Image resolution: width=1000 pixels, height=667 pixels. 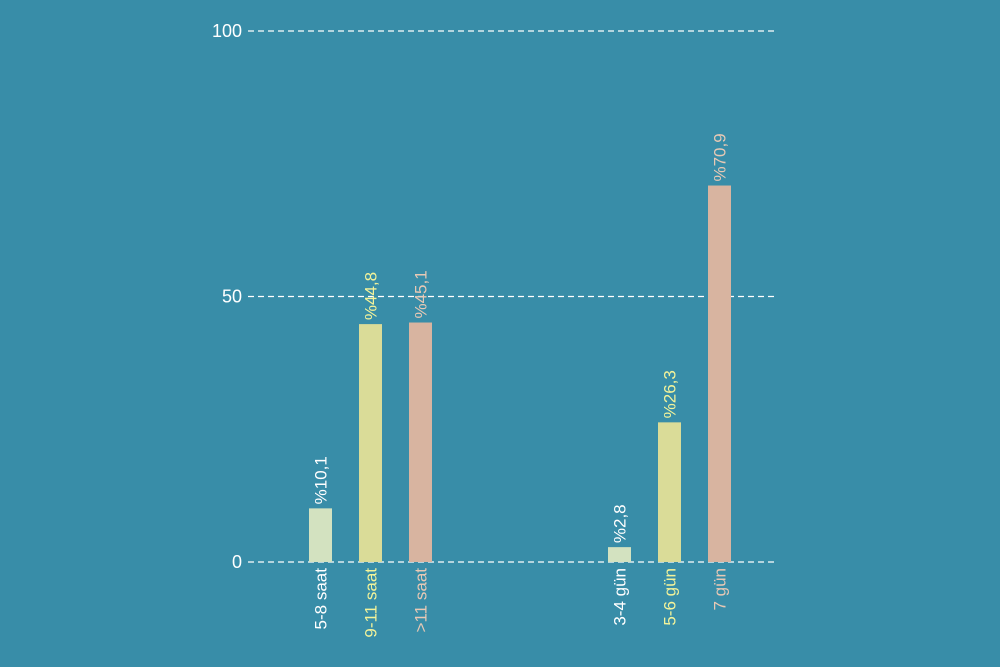 I want to click on bar-value-label: %44,8, so click(x=371, y=296).